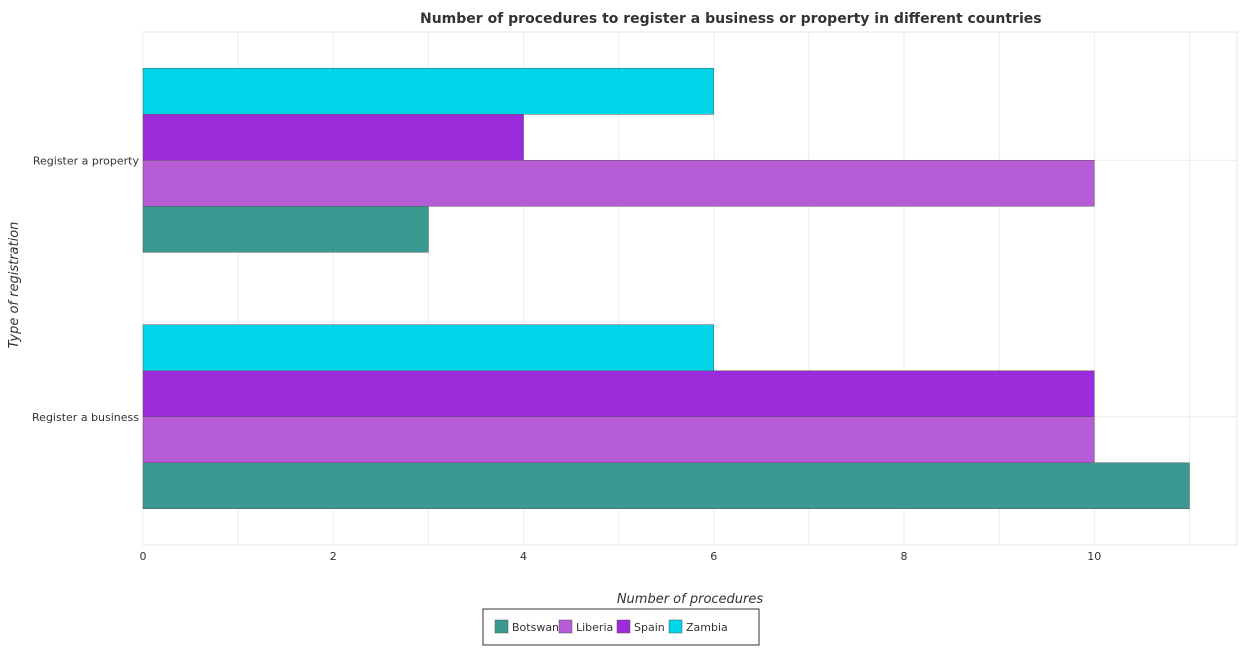 The height and width of the screenshot is (650, 1241). Describe the element at coordinates (649, 627) in the screenshot. I see `legend-label-spain: Spain` at that location.